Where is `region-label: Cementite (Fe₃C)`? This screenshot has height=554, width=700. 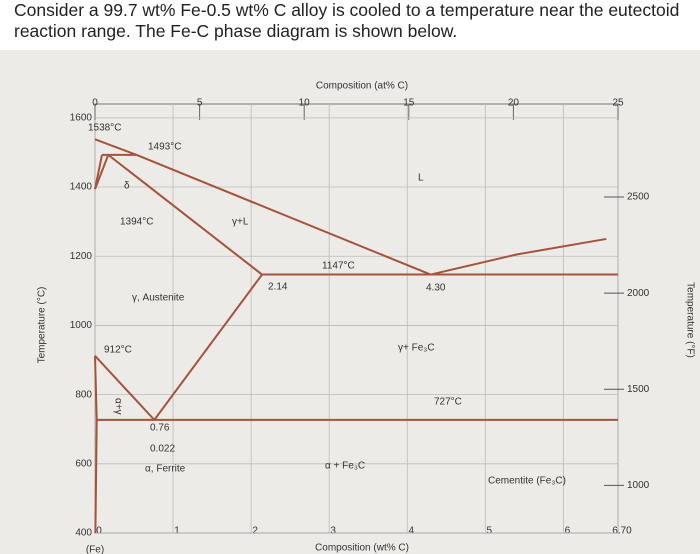
region-label: Cementite (Fe₃C) is located at coordinates (527, 481).